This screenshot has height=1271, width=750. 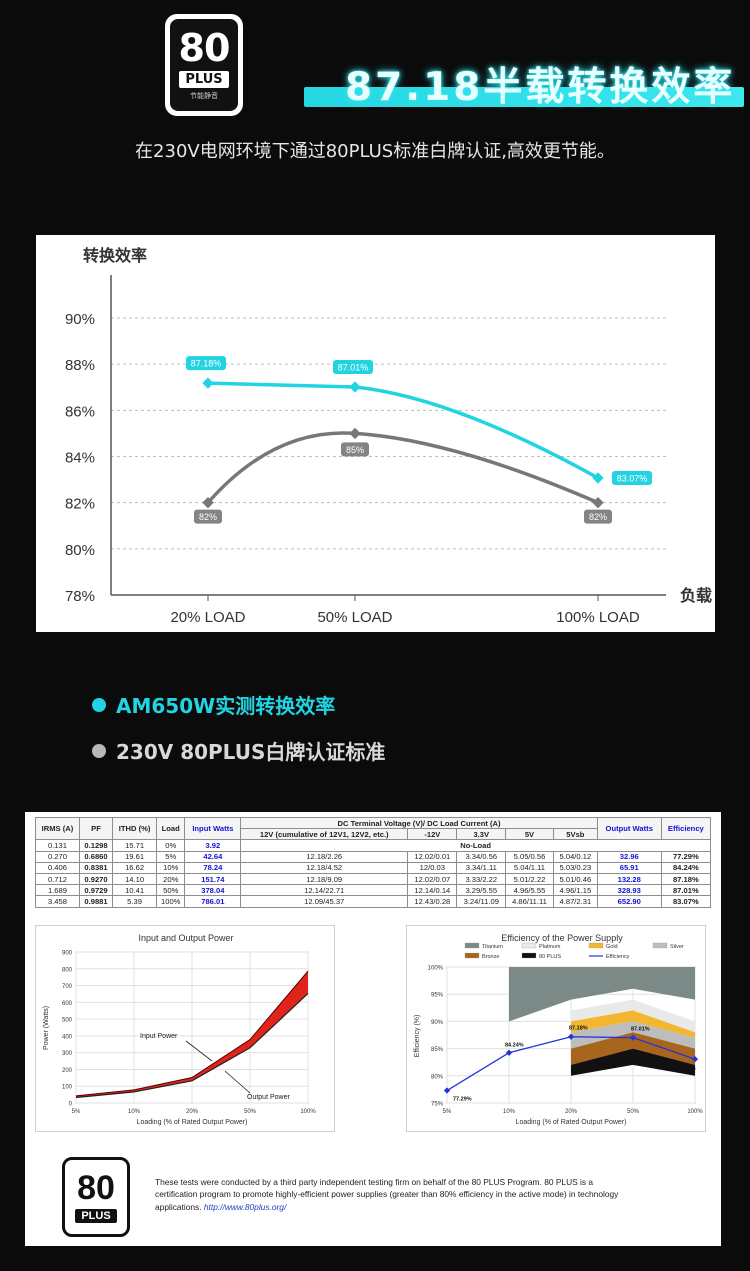 What do you see at coordinates (204, 79) in the screenshot?
I see `logo-word: PLUS` at bounding box center [204, 79].